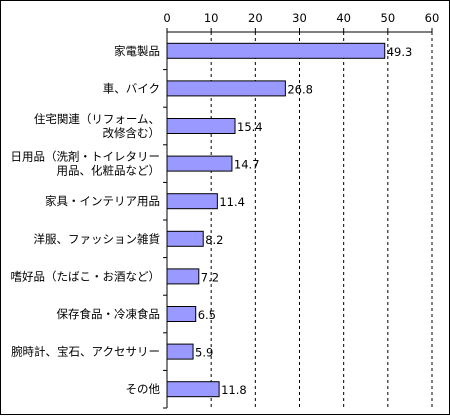  I want to click on category-label: その他, so click(143, 389).